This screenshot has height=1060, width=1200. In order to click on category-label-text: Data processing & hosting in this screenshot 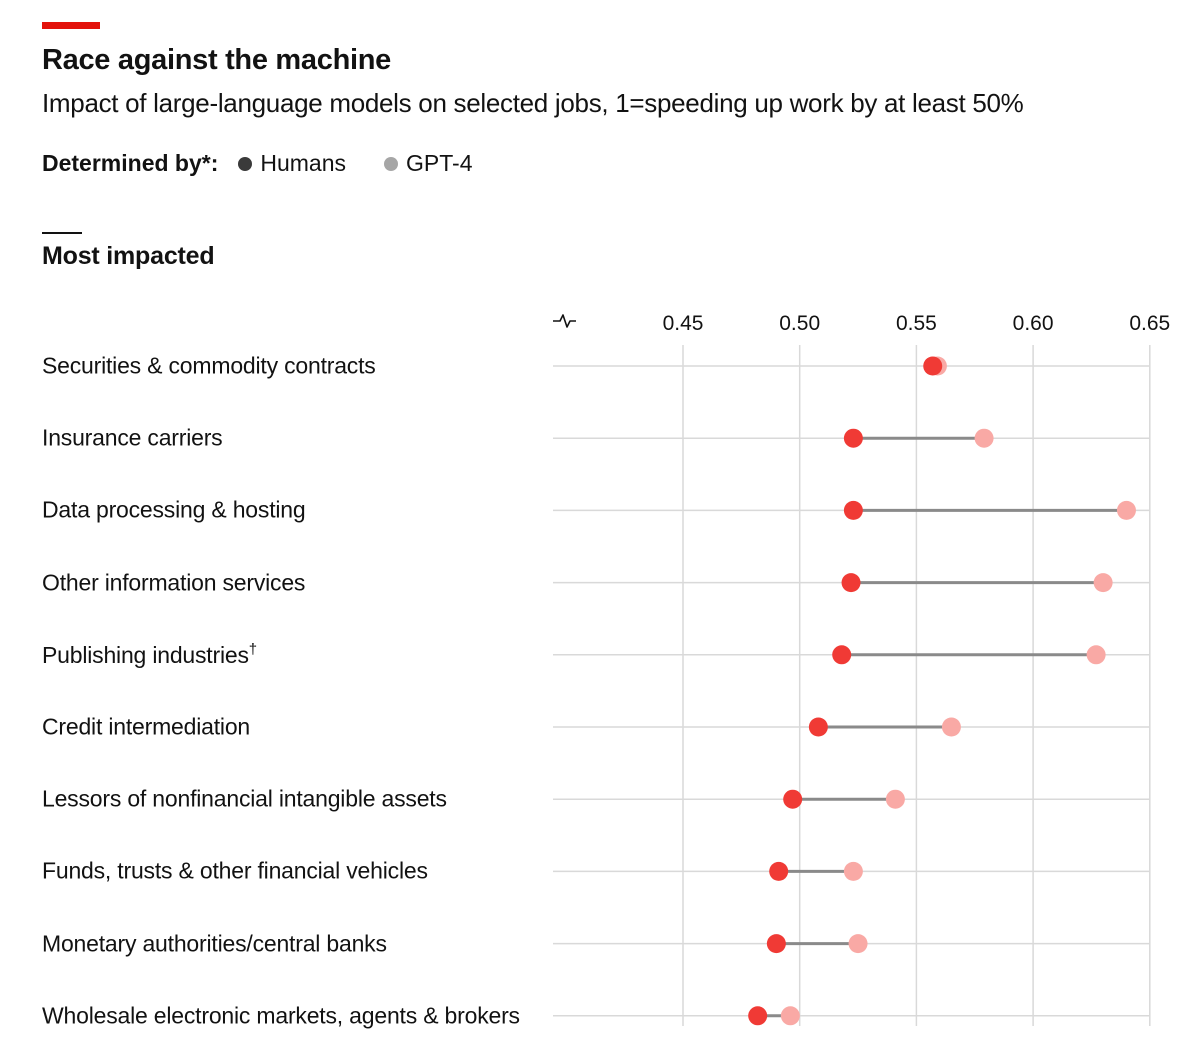, I will do `click(174, 509)`.